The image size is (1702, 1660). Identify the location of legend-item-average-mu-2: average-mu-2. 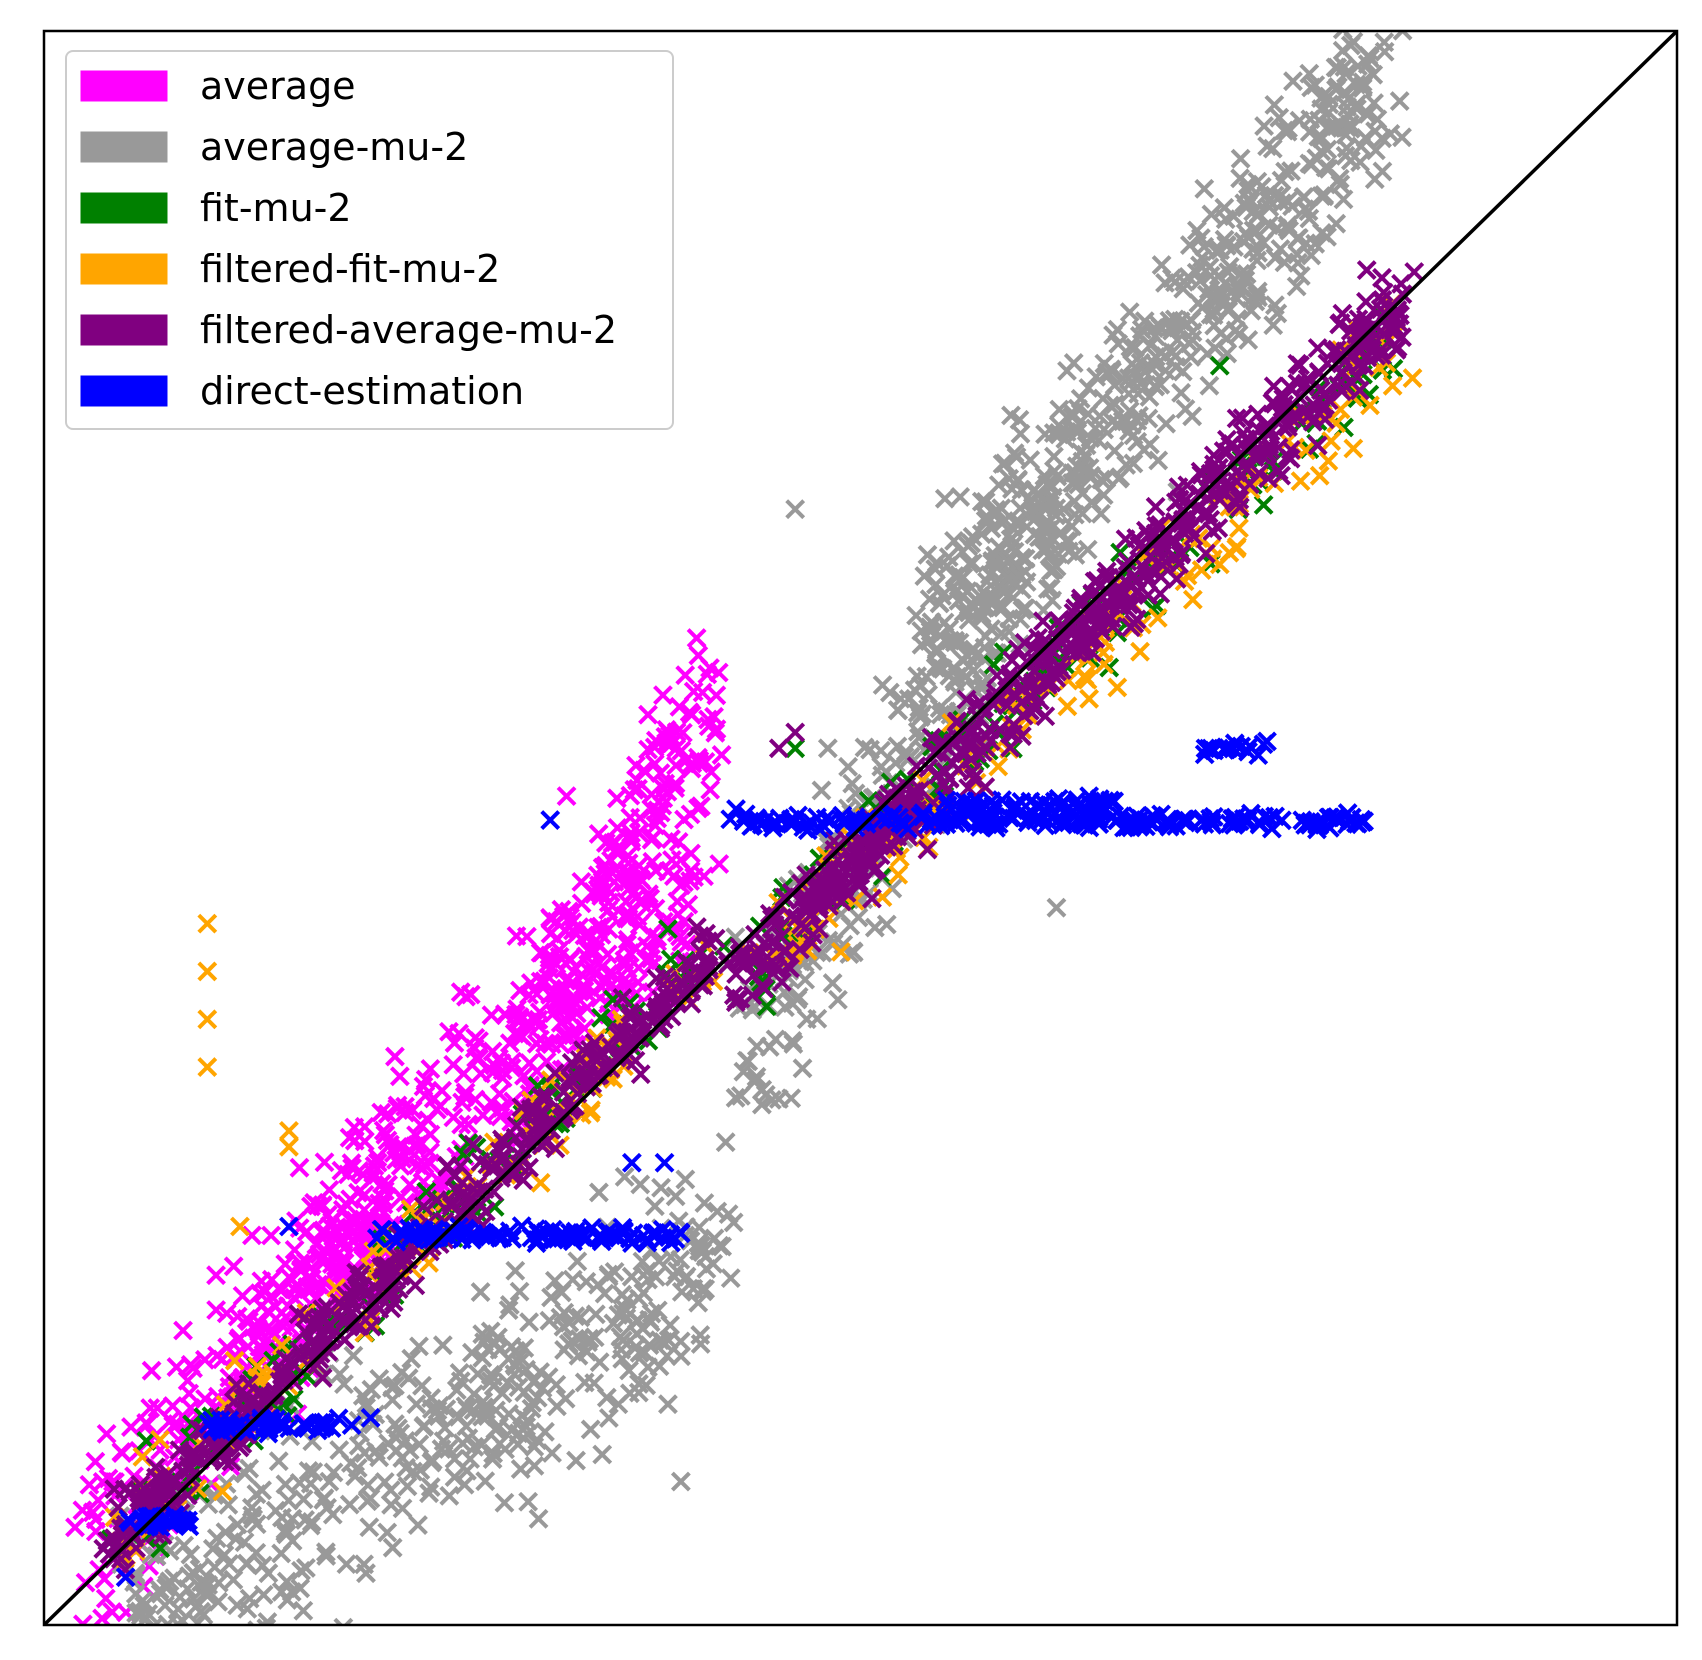
(274, 147).